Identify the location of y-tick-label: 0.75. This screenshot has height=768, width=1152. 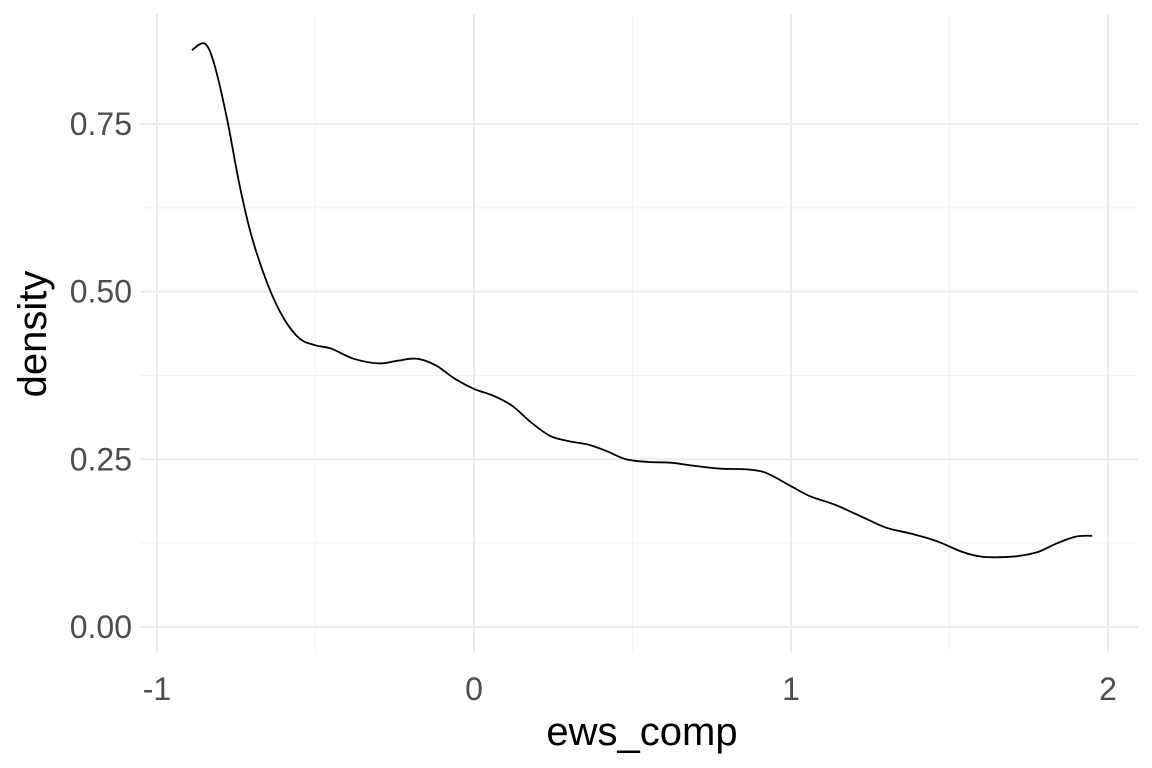
(101, 124).